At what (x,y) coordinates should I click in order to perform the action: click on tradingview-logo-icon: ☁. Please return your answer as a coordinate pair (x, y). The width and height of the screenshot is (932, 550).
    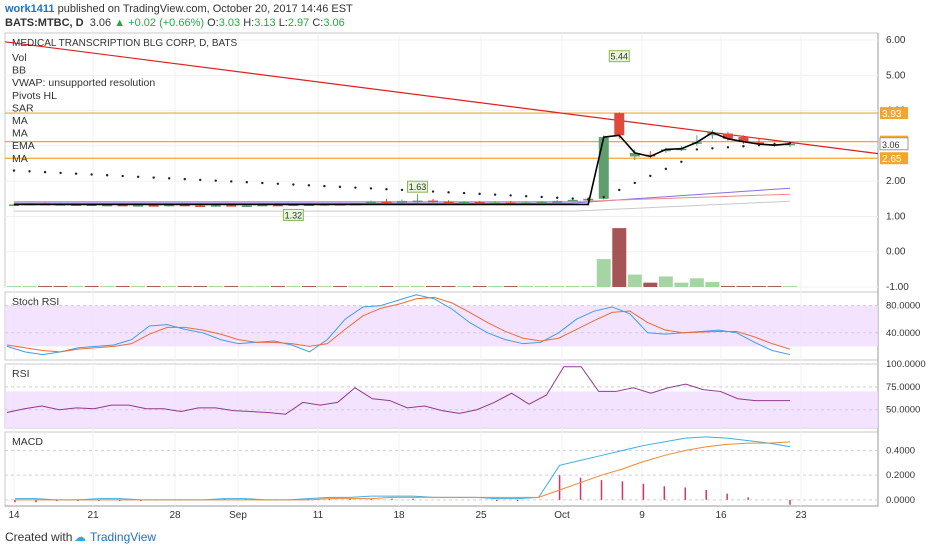
    Looking at the image, I should click on (80, 537).